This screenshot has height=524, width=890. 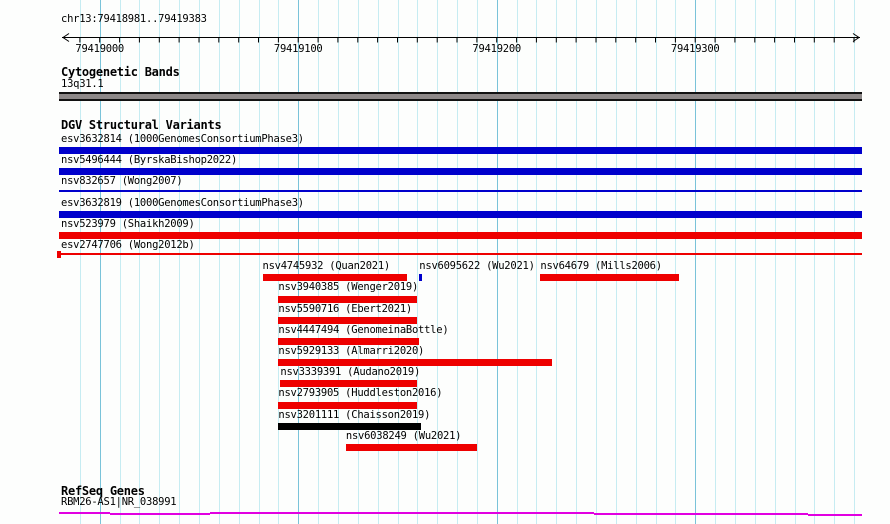 I want to click on variant-label: esv3632819 (1000GenomesConsortiumPhase3), so click(x=182, y=202).